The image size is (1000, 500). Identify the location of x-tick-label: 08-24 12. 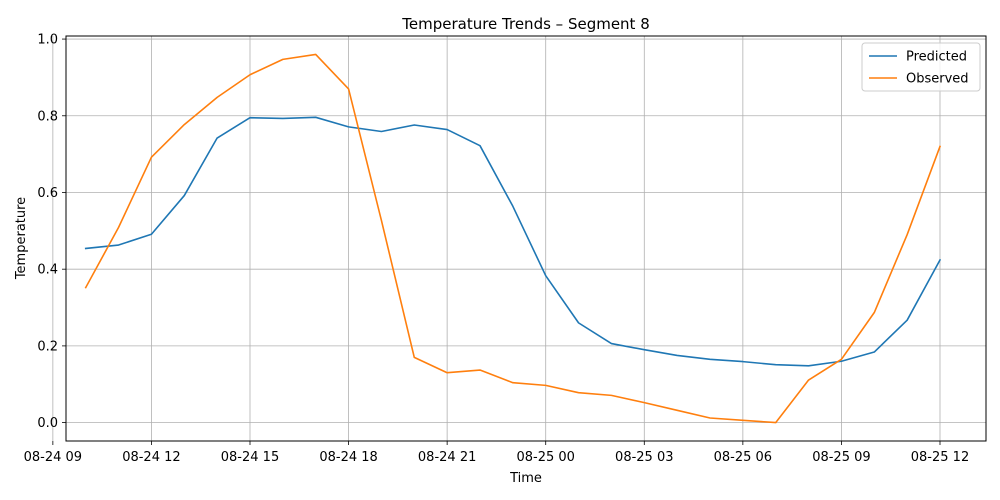
(151, 457).